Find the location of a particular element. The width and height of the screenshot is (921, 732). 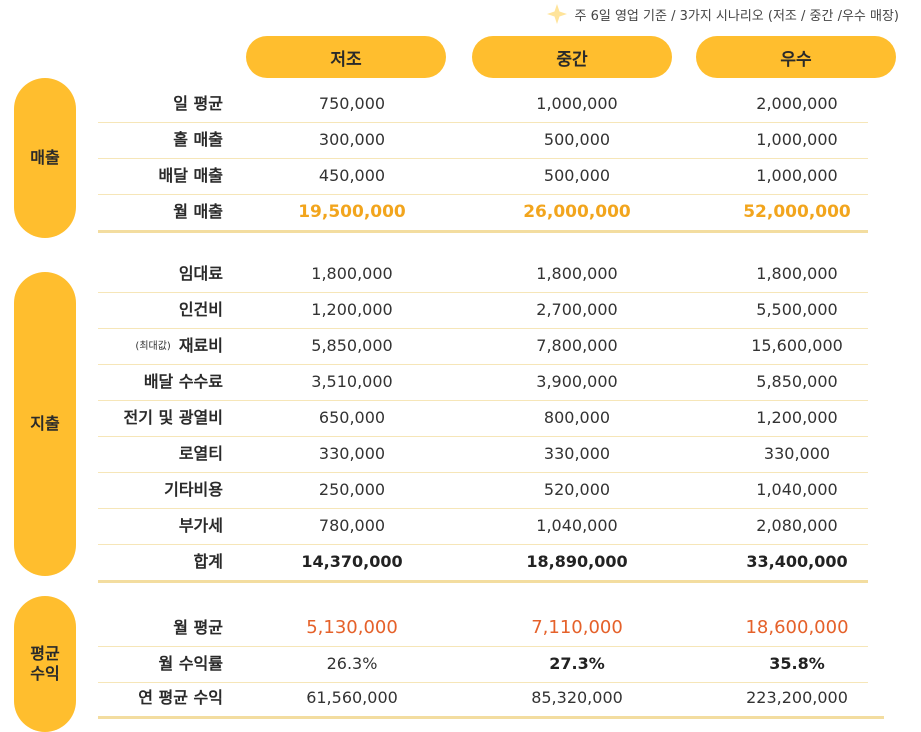

cell-mid: 2,700,000 is located at coordinates (577, 309).